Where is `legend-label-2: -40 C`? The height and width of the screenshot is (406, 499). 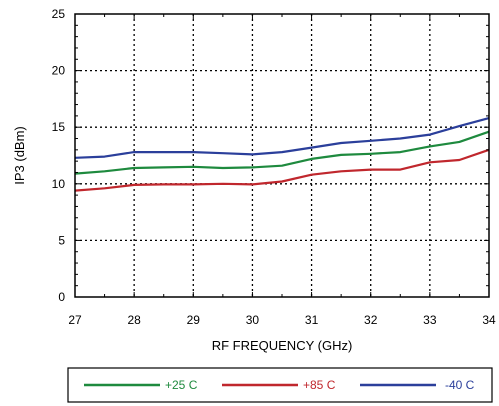 legend-label-2: -40 C is located at coordinates (460, 385).